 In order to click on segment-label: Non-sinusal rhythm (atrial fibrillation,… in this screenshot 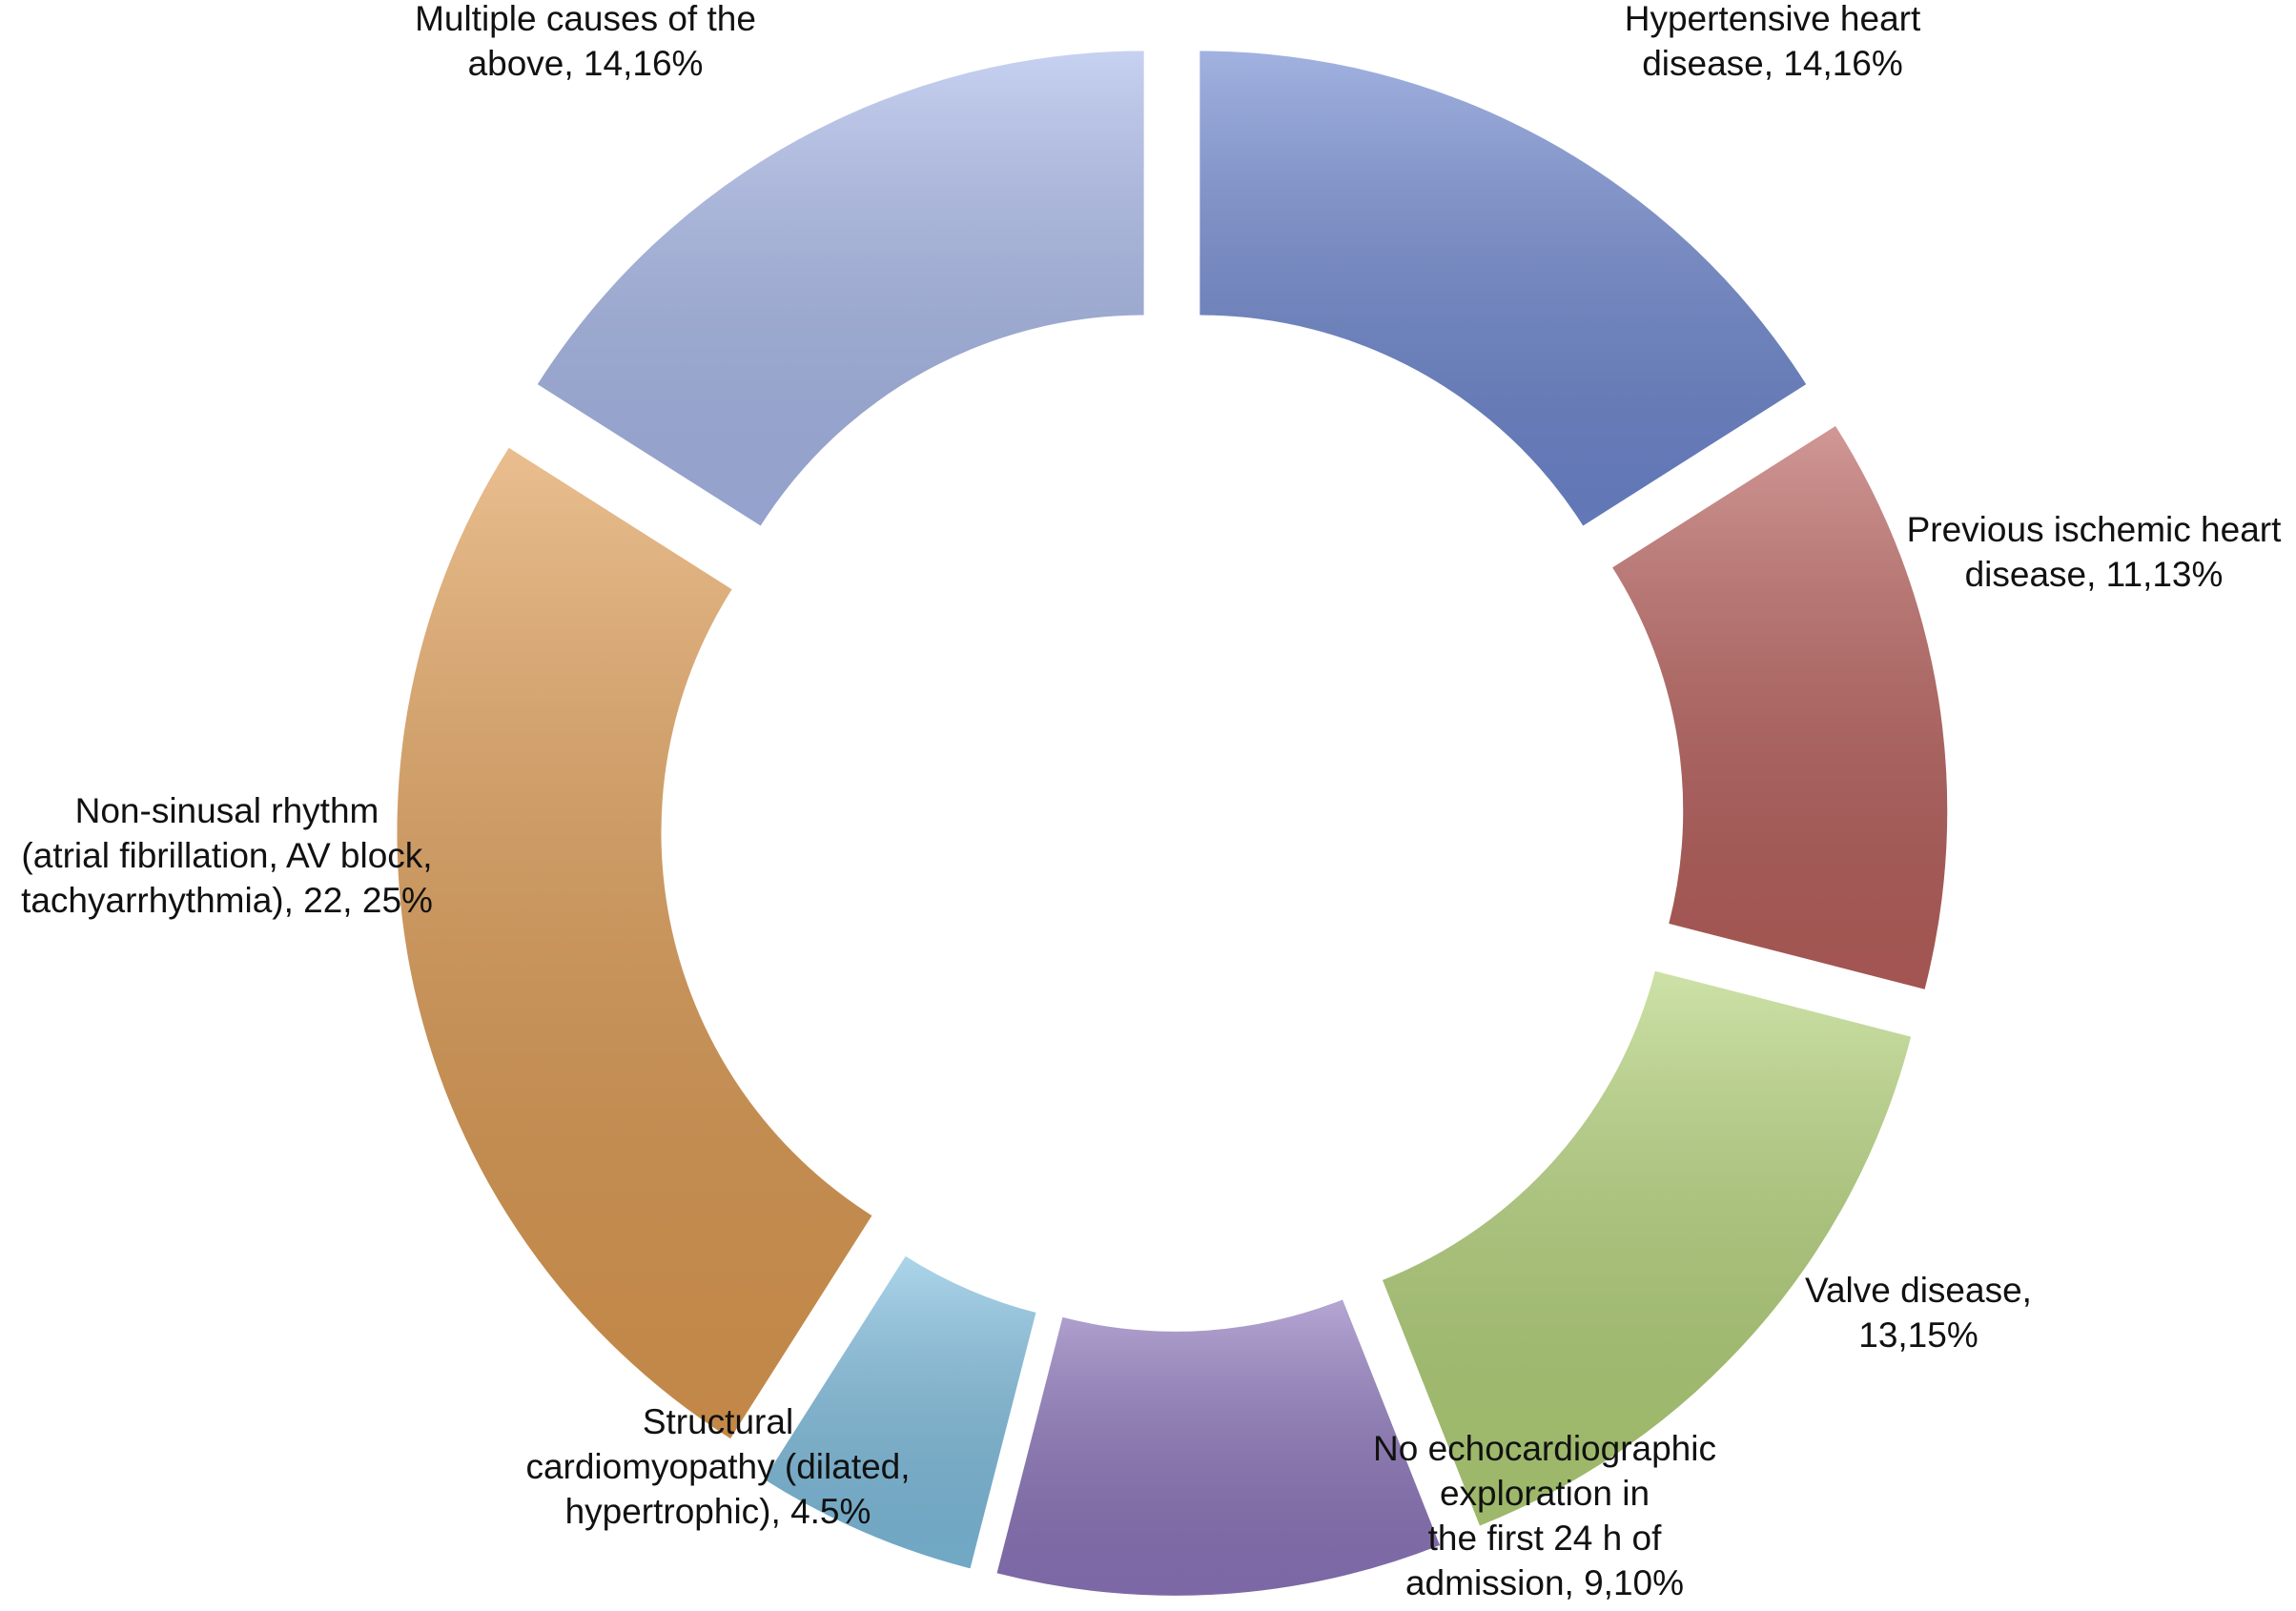, I will do `click(227, 855)`.